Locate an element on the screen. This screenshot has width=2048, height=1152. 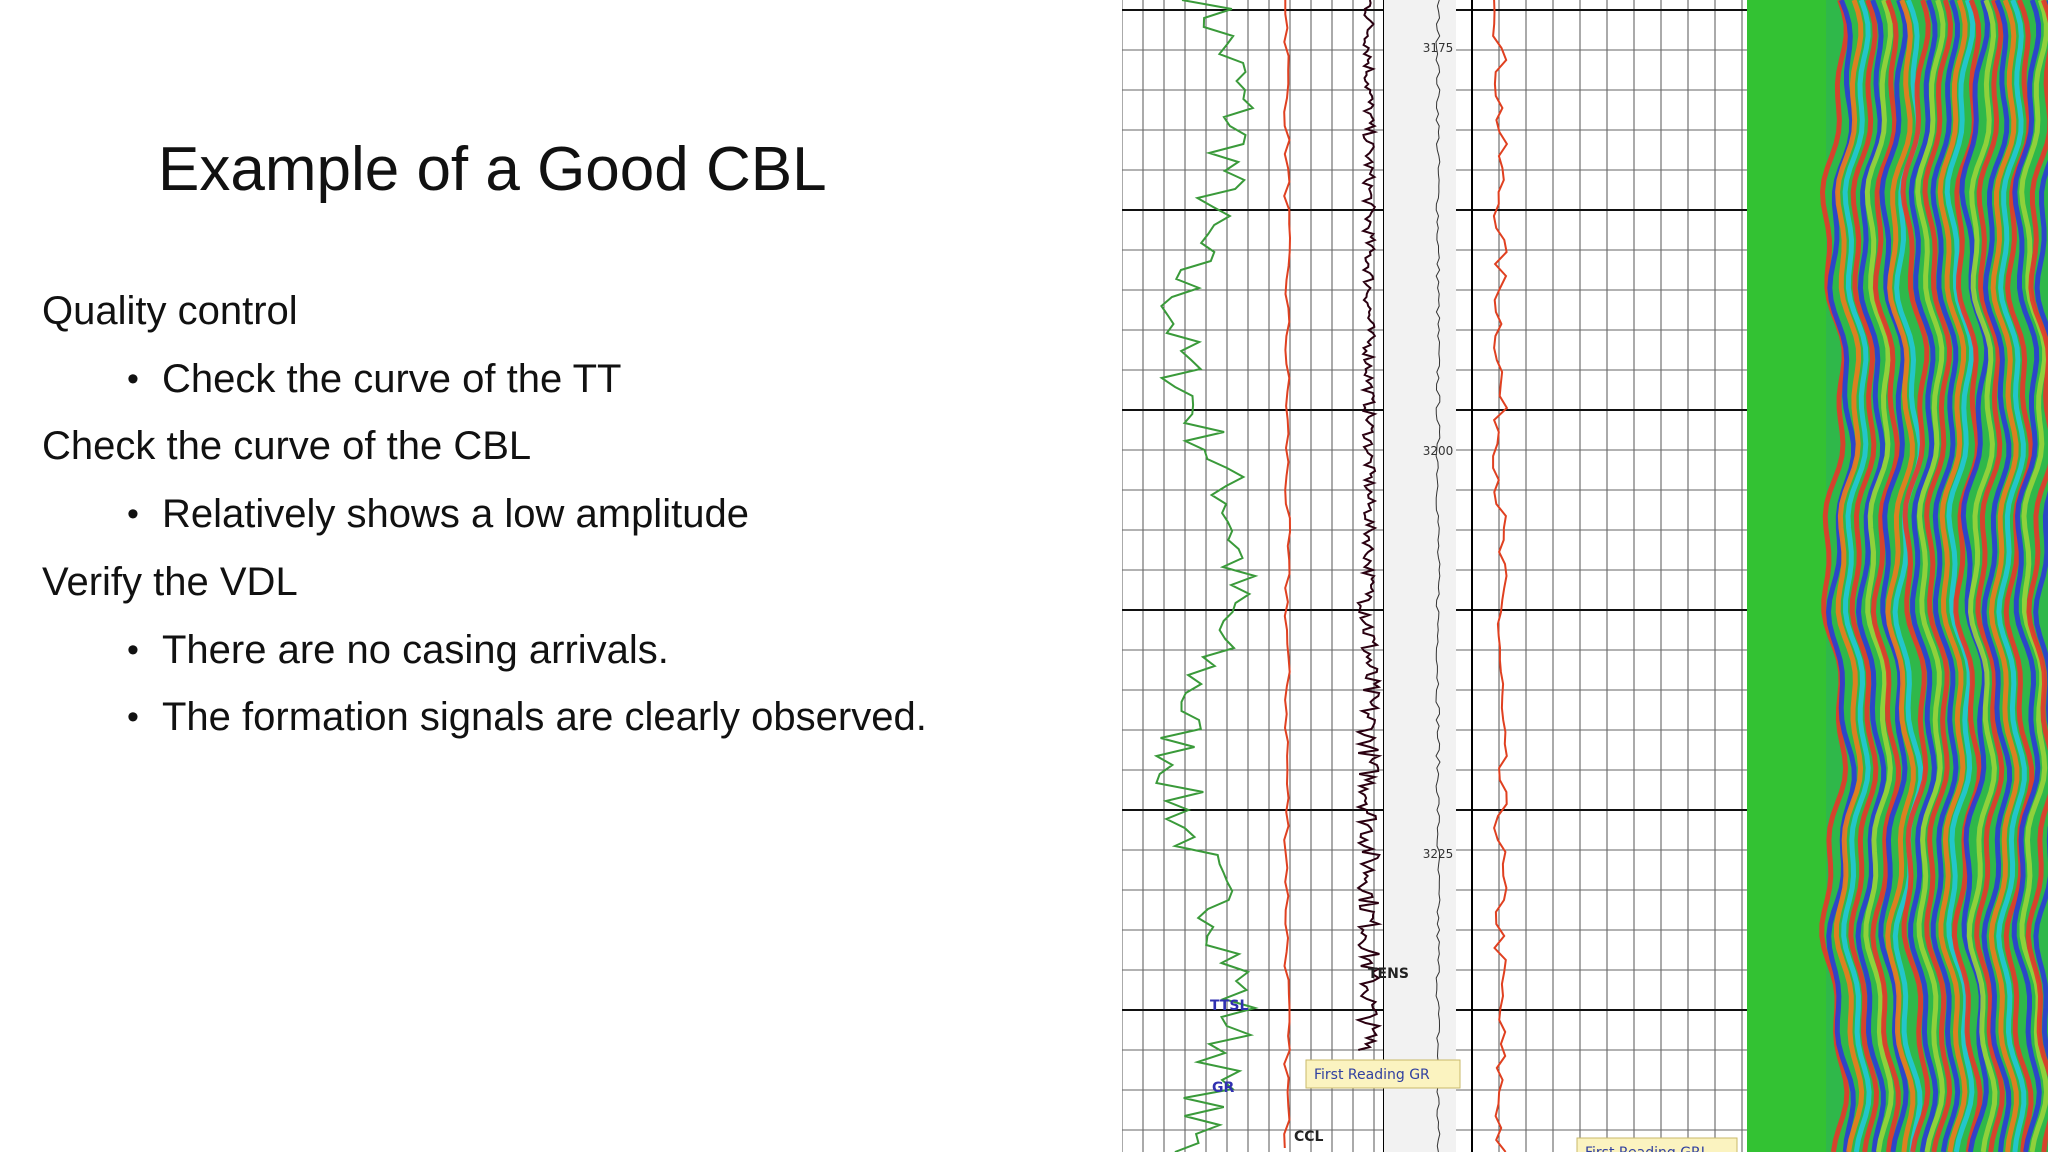
bullet-text: There are no casing arrivals. is located at coordinates (415, 649).